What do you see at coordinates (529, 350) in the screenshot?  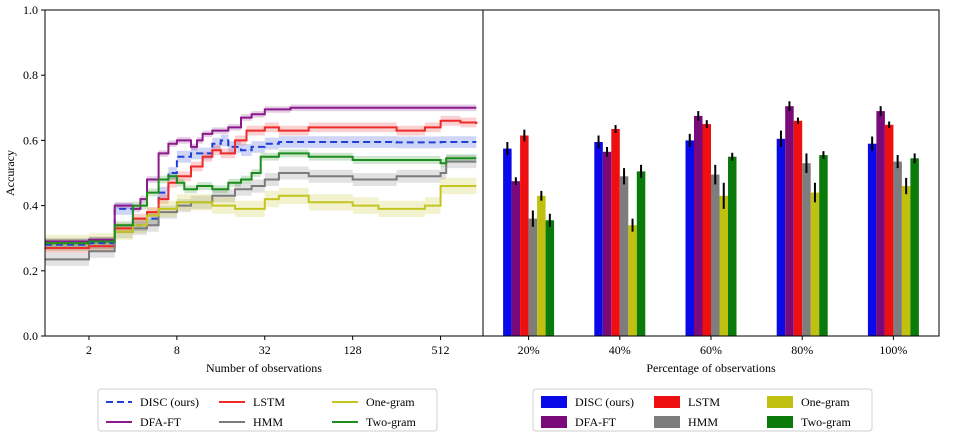 I see `category-label: 20%` at bounding box center [529, 350].